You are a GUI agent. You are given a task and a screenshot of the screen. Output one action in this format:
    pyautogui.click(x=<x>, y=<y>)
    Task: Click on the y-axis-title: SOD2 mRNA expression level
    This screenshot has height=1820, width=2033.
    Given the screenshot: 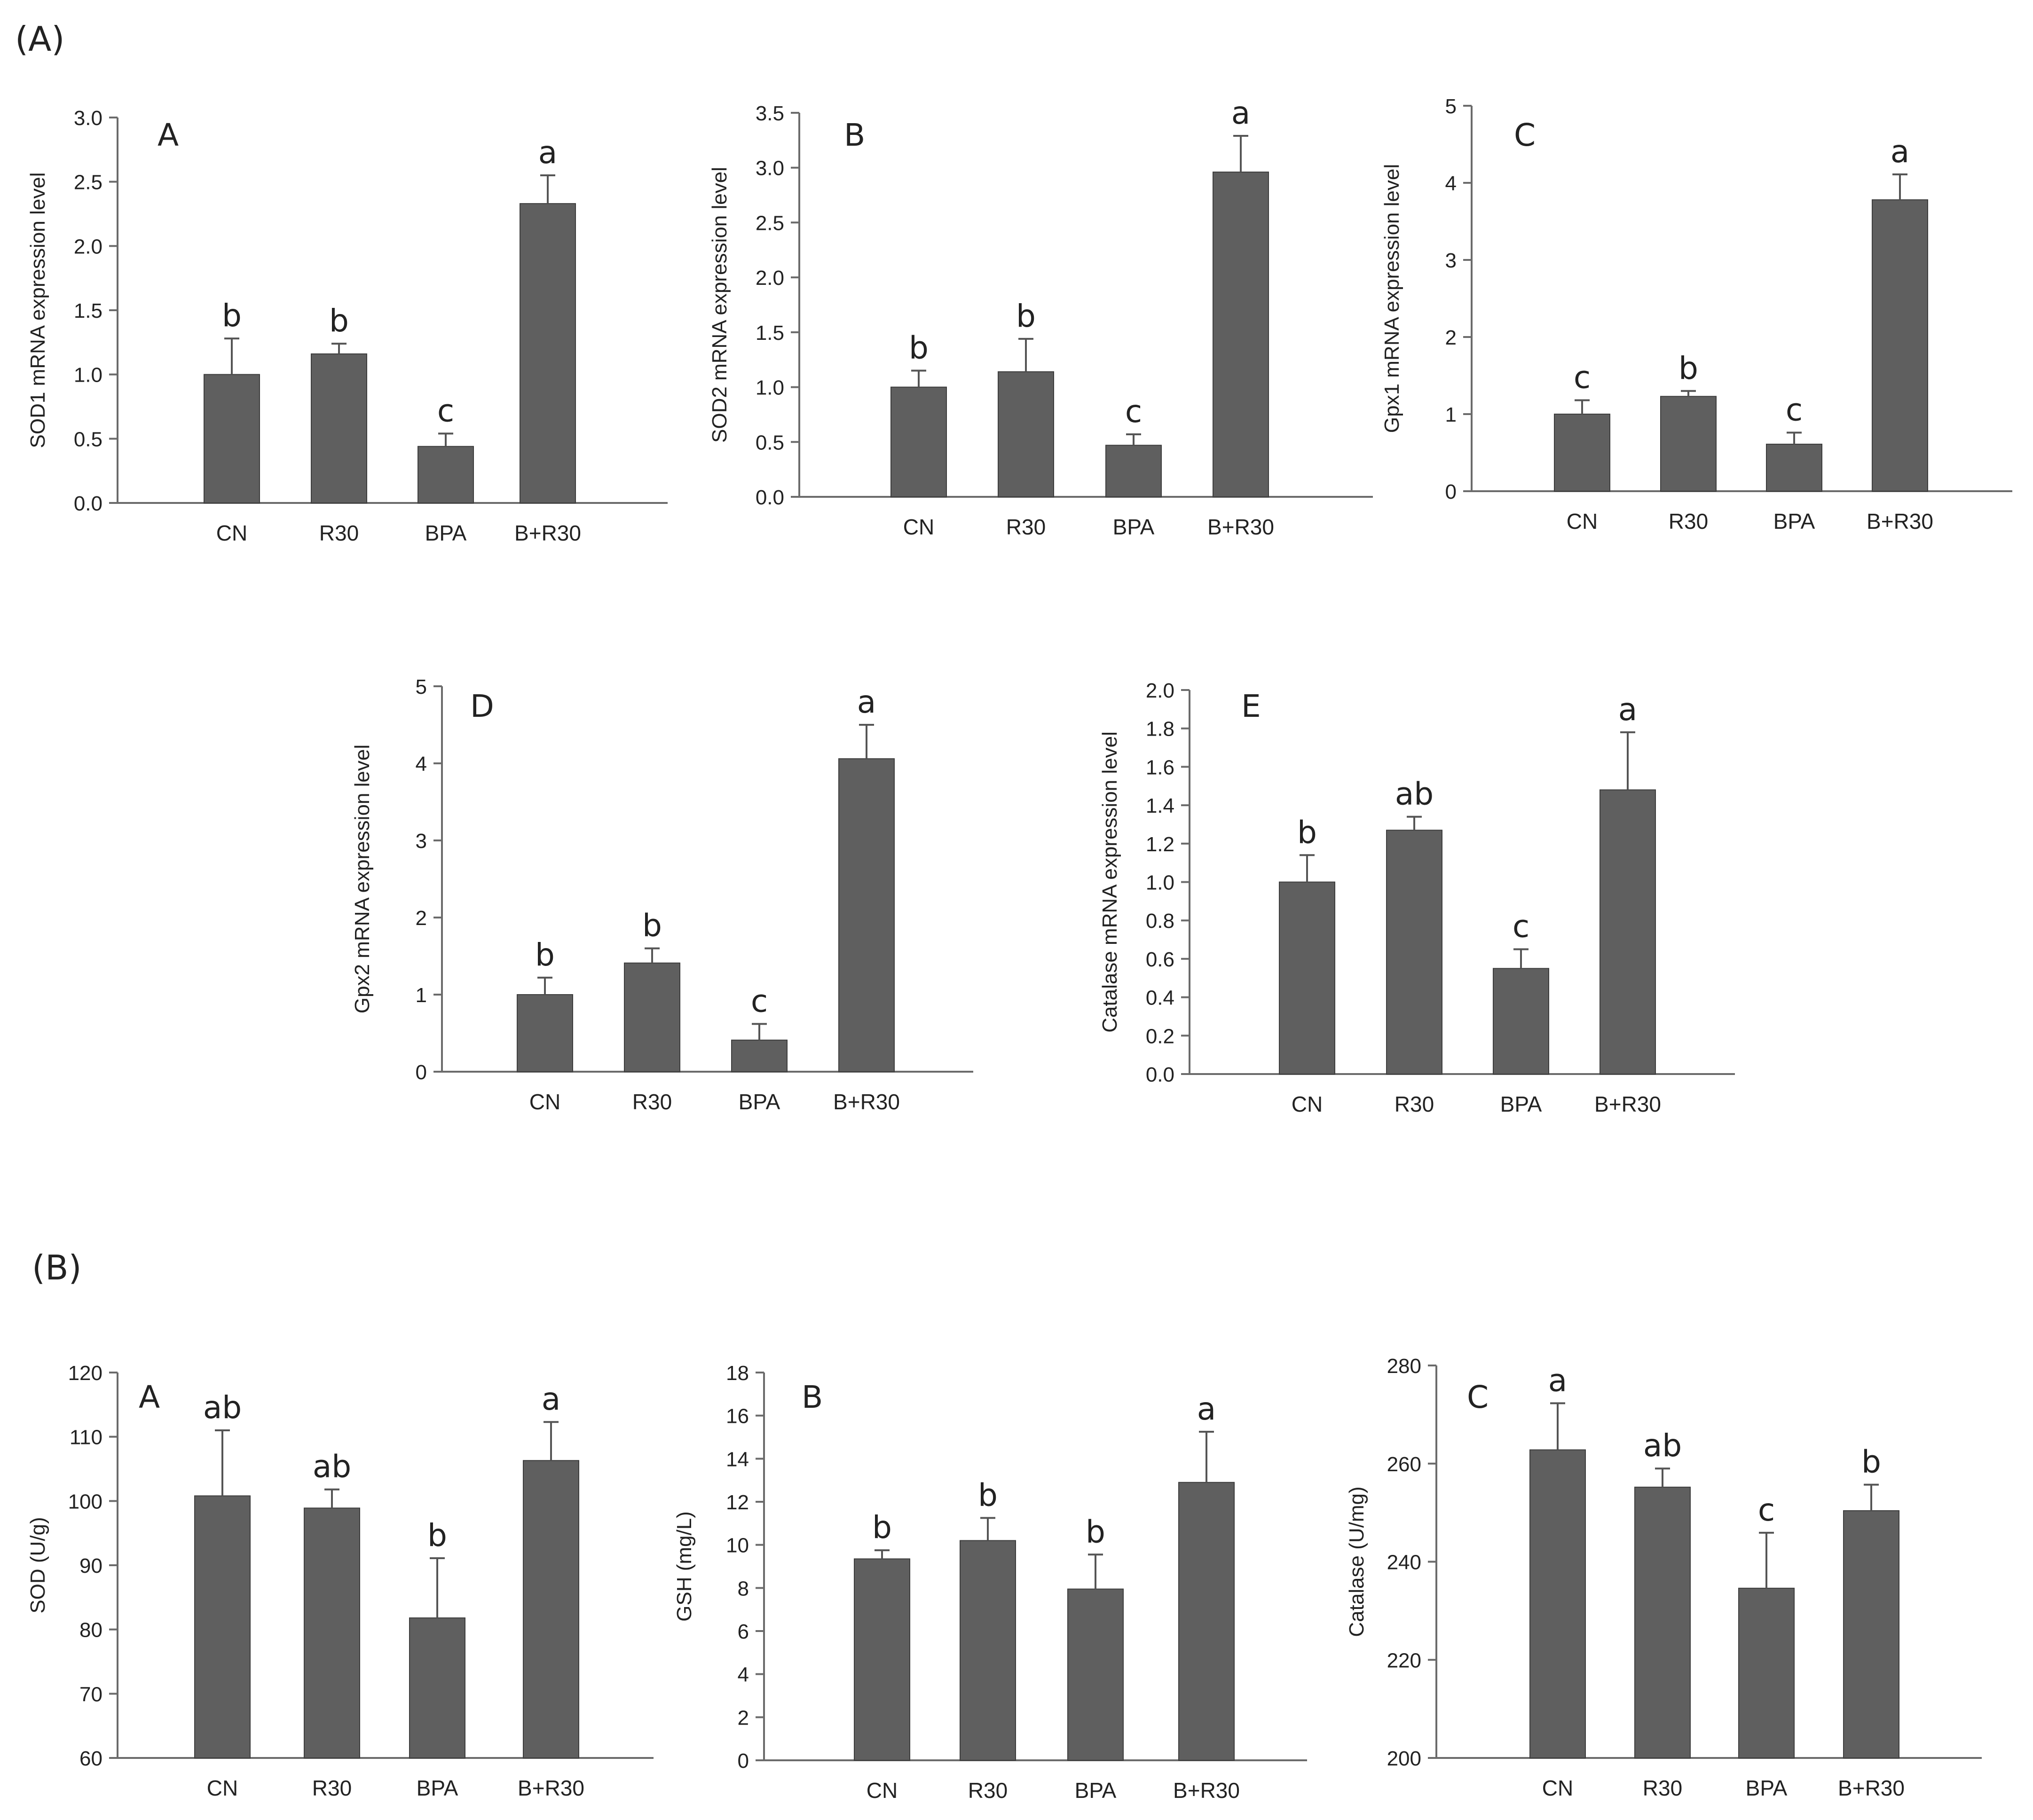 What is the action you would take?
    pyautogui.click(x=719, y=305)
    